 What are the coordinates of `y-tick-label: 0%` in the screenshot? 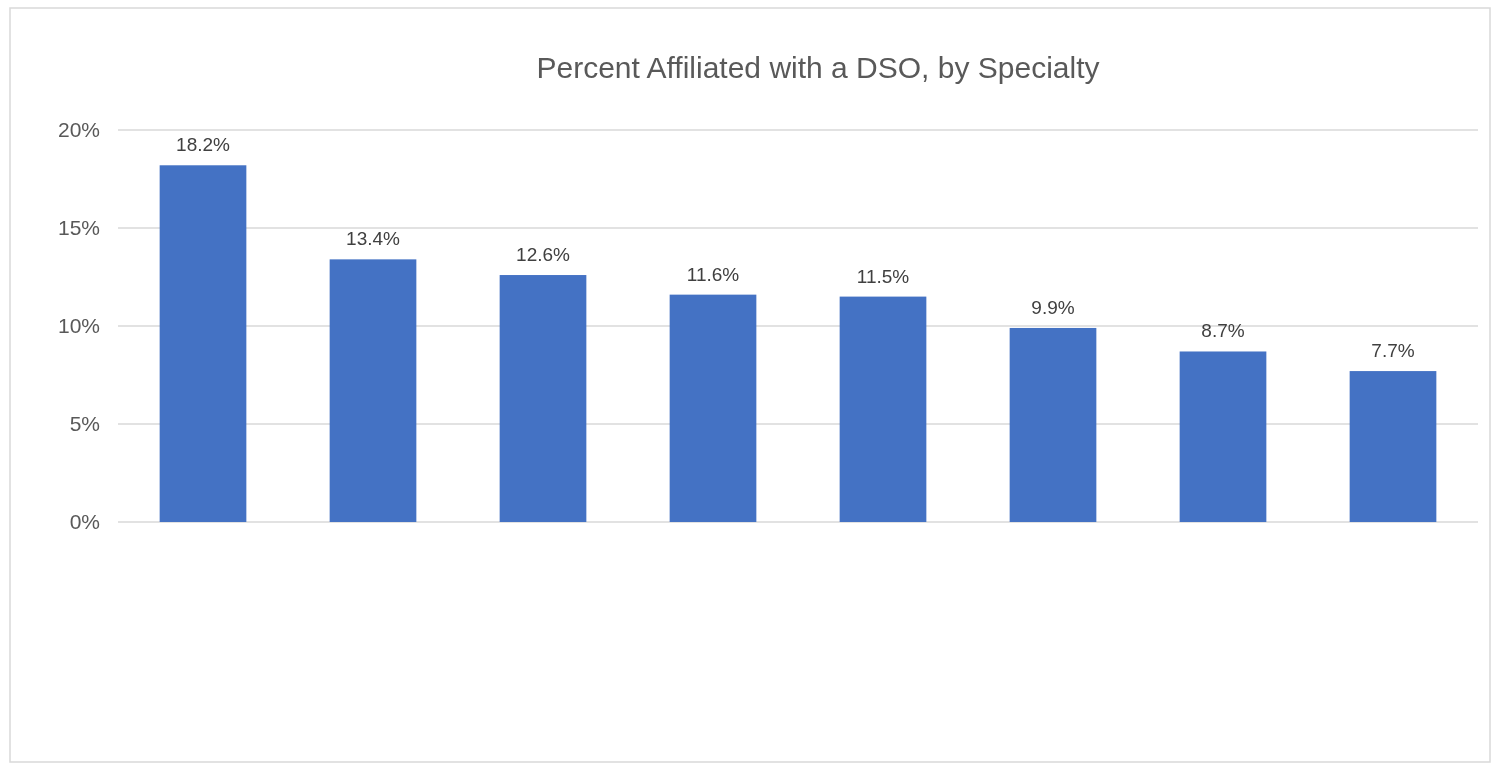 It's located at (84, 522).